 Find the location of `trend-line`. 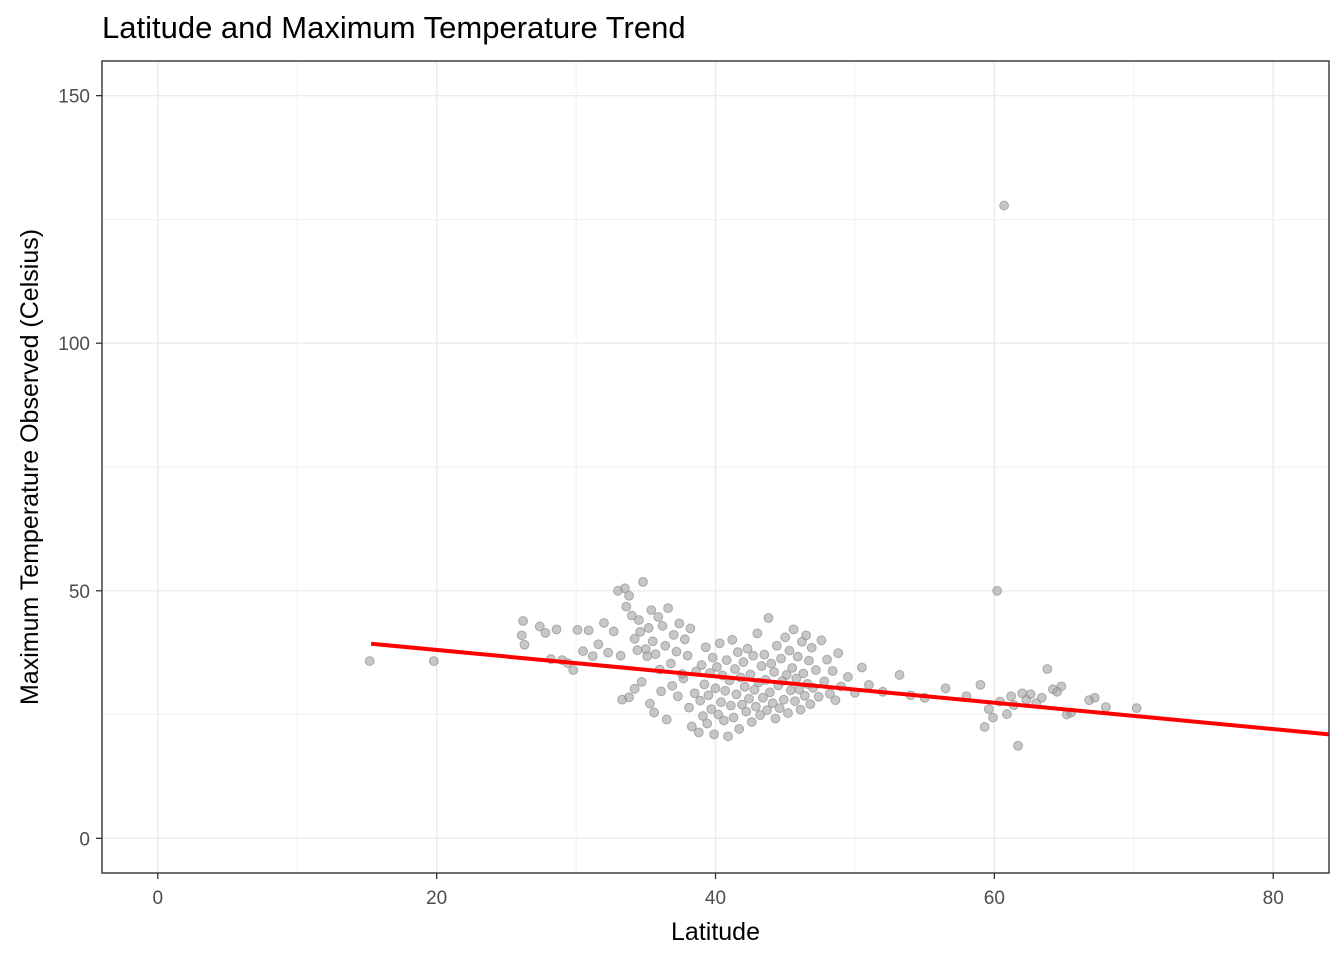

trend-line is located at coordinates (850, 689).